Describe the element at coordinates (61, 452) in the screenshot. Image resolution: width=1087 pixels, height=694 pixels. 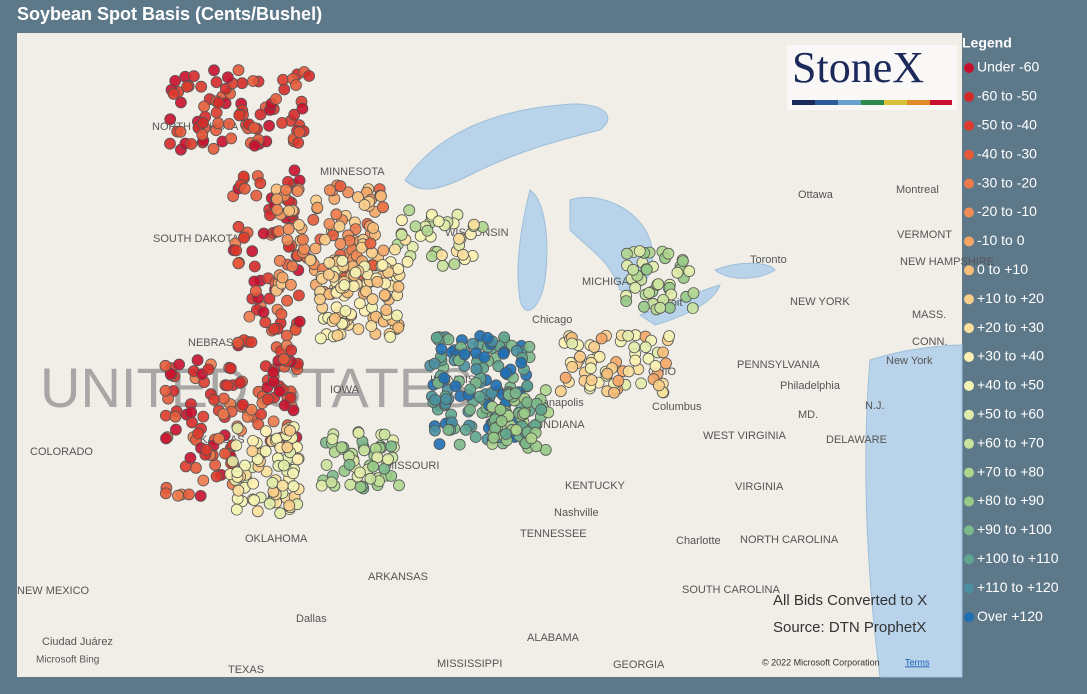
I see `place-label: COLORADO` at that location.